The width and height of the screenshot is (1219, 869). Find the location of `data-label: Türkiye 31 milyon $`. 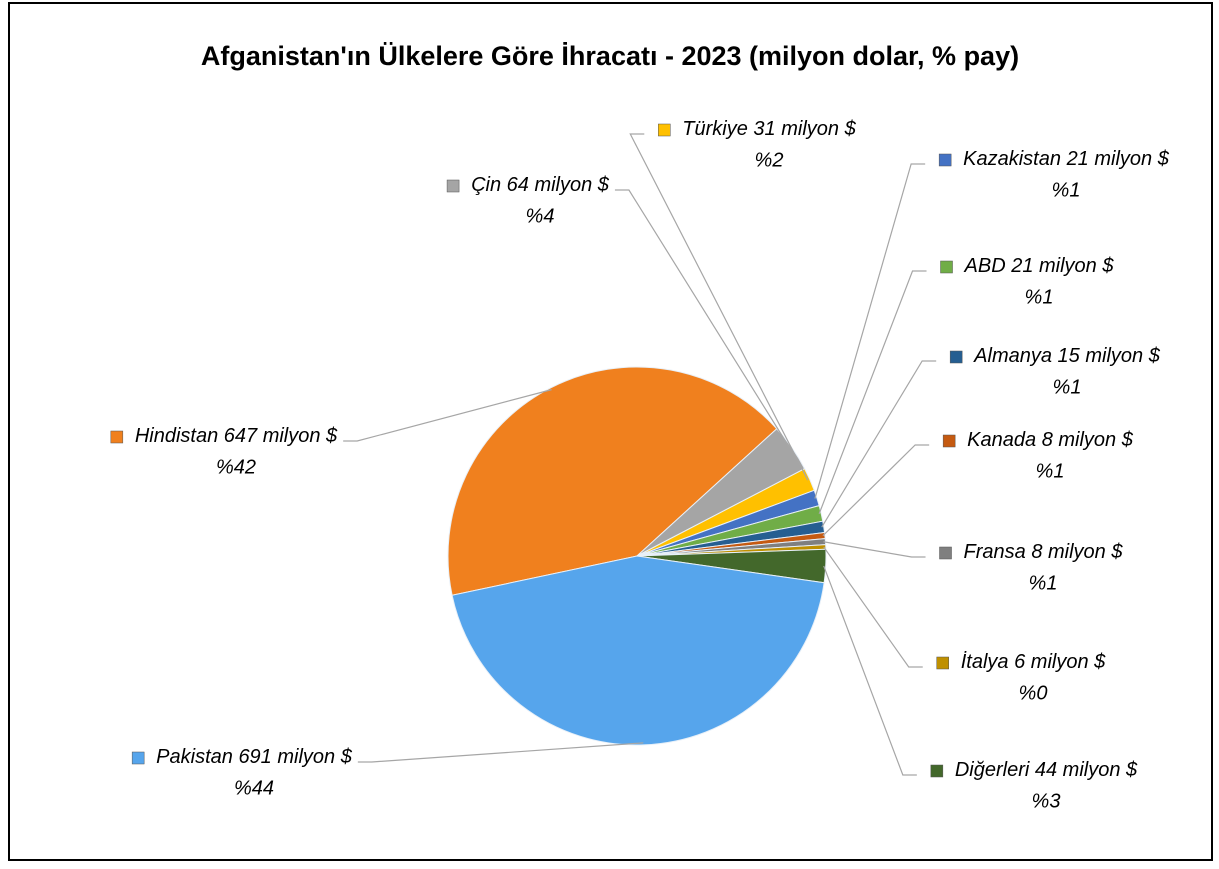

data-label: Türkiye 31 milyon $ is located at coordinates (769, 129).